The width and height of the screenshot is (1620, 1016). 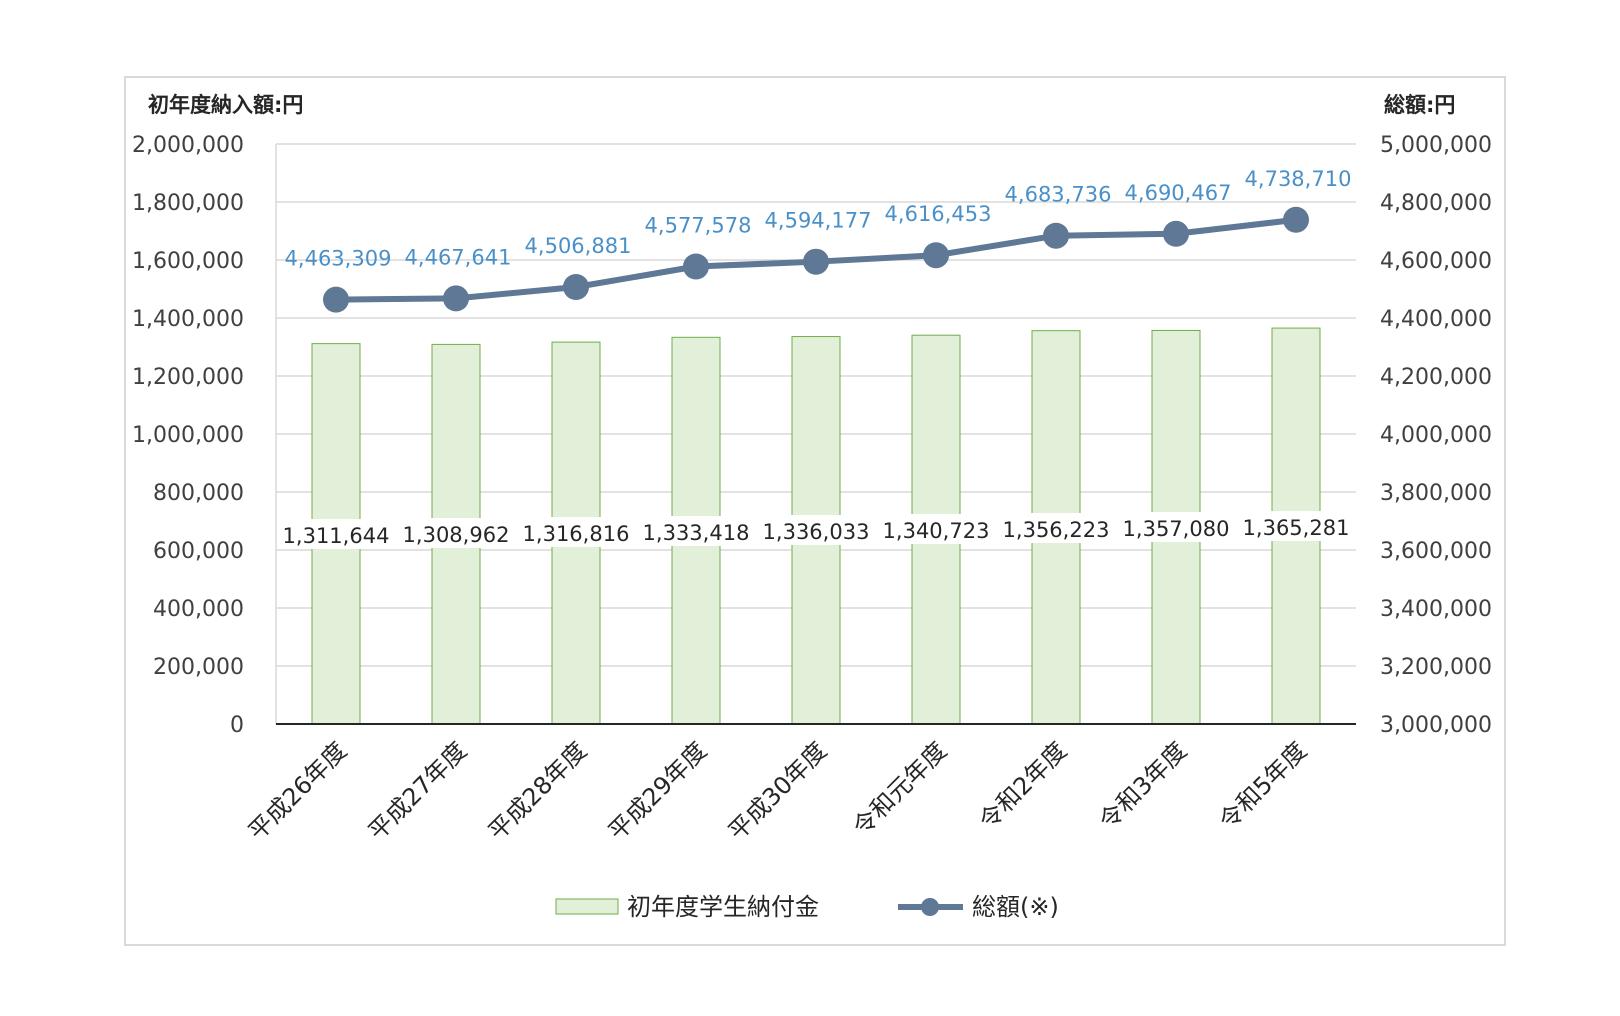 What do you see at coordinates (537, 790) in the screenshot?
I see `x-tick-label: 平成28年度` at bounding box center [537, 790].